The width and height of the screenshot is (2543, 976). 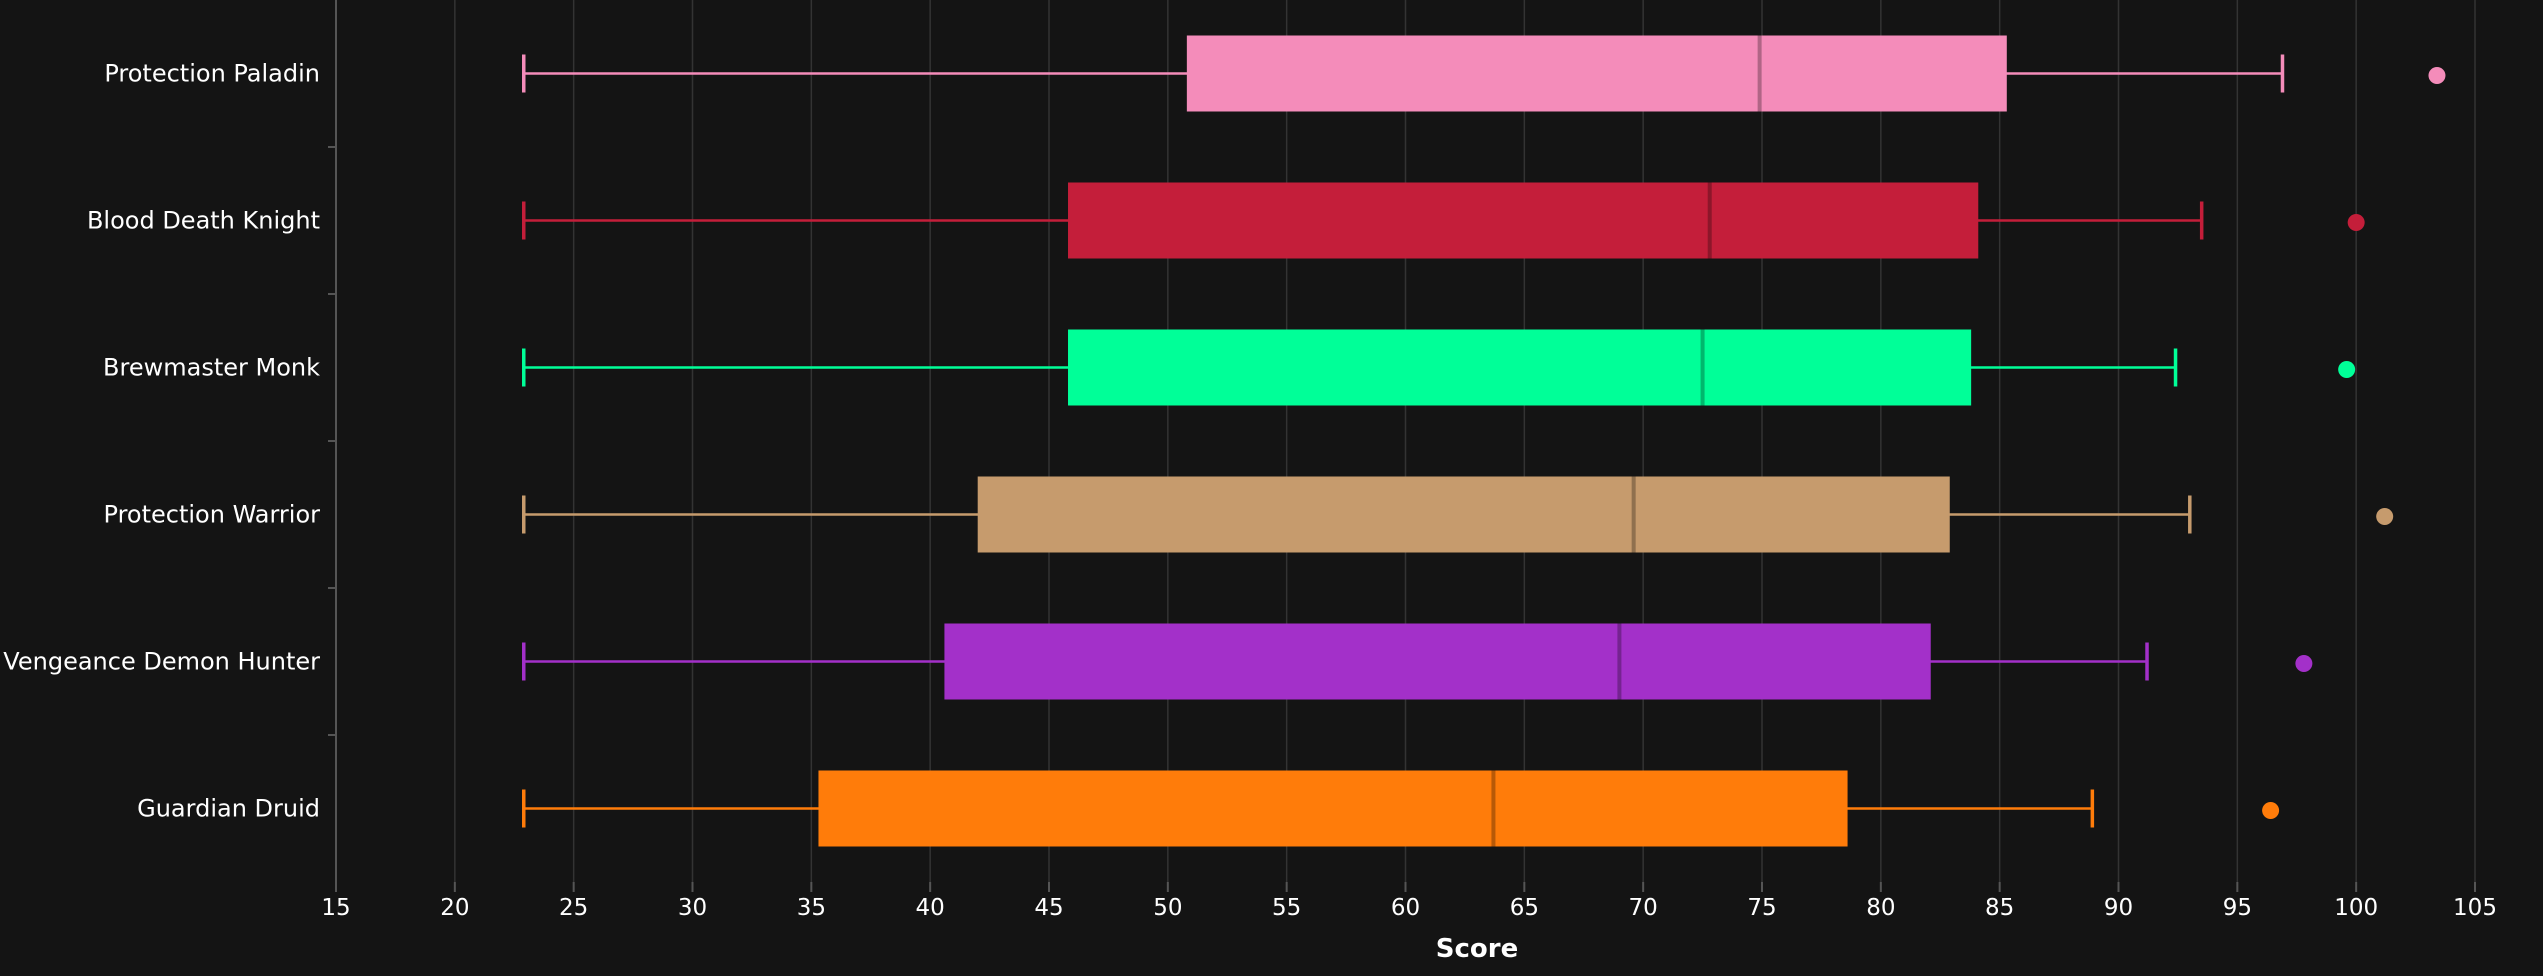 I want to click on x-tick-label: 95, so click(x=2237, y=908).